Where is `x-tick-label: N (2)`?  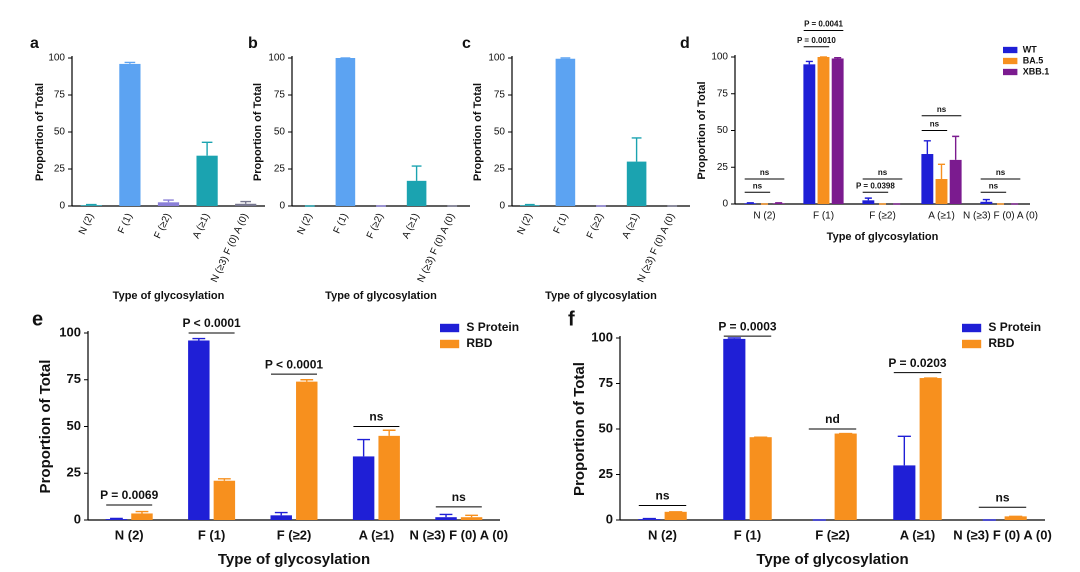 x-tick-label: N (2) is located at coordinates (86, 224).